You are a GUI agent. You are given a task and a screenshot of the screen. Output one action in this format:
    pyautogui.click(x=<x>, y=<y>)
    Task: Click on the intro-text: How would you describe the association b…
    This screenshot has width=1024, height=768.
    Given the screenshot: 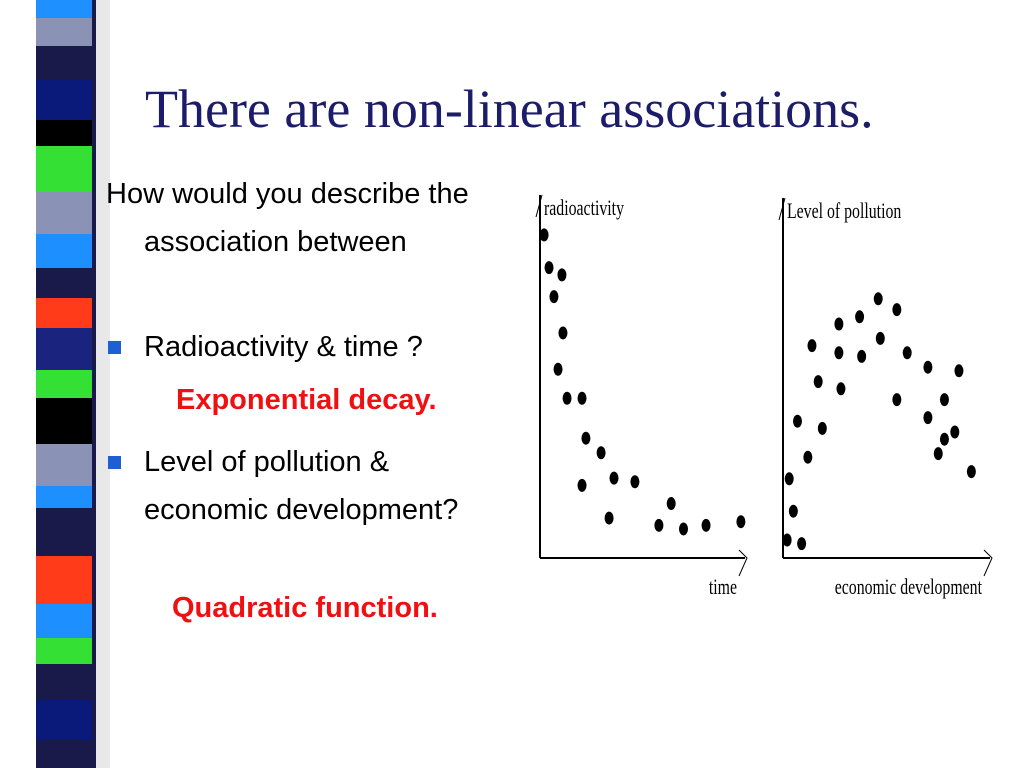 What is the action you would take?
    pyautogui.click(x=287, y=218)
    